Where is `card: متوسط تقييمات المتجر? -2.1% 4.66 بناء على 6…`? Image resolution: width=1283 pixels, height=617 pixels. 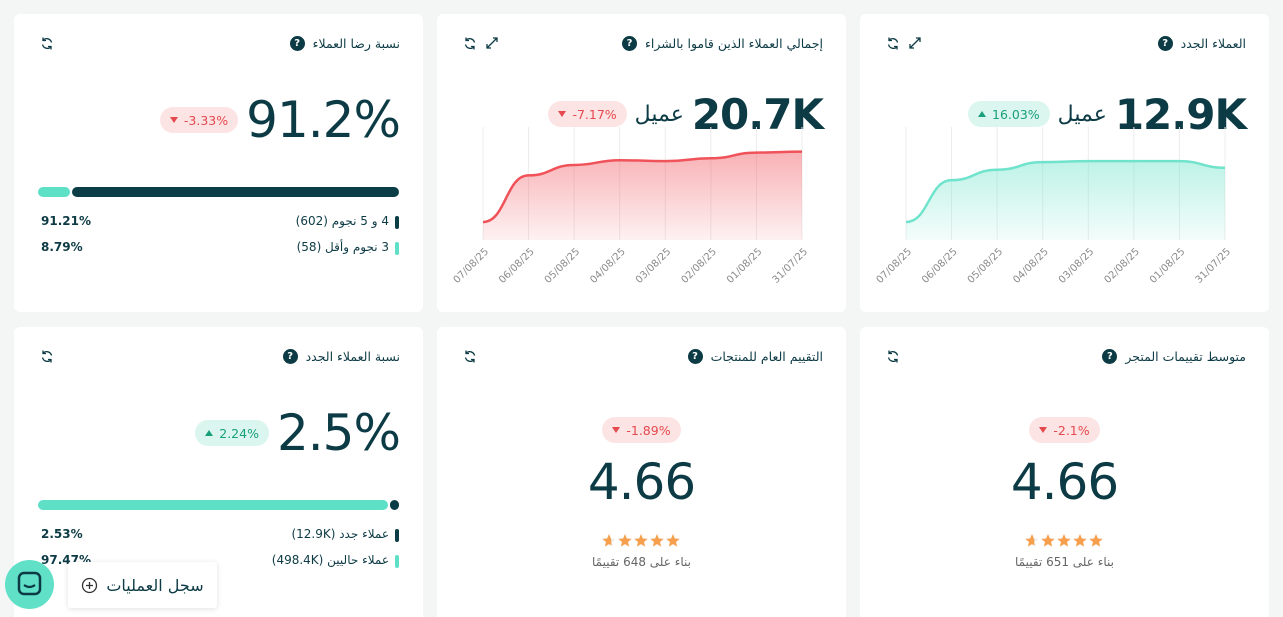
card: متوسط تقييمات المتجر? -2.1% 4.66 بناء على 6… is located at coordinates (1064, 472).